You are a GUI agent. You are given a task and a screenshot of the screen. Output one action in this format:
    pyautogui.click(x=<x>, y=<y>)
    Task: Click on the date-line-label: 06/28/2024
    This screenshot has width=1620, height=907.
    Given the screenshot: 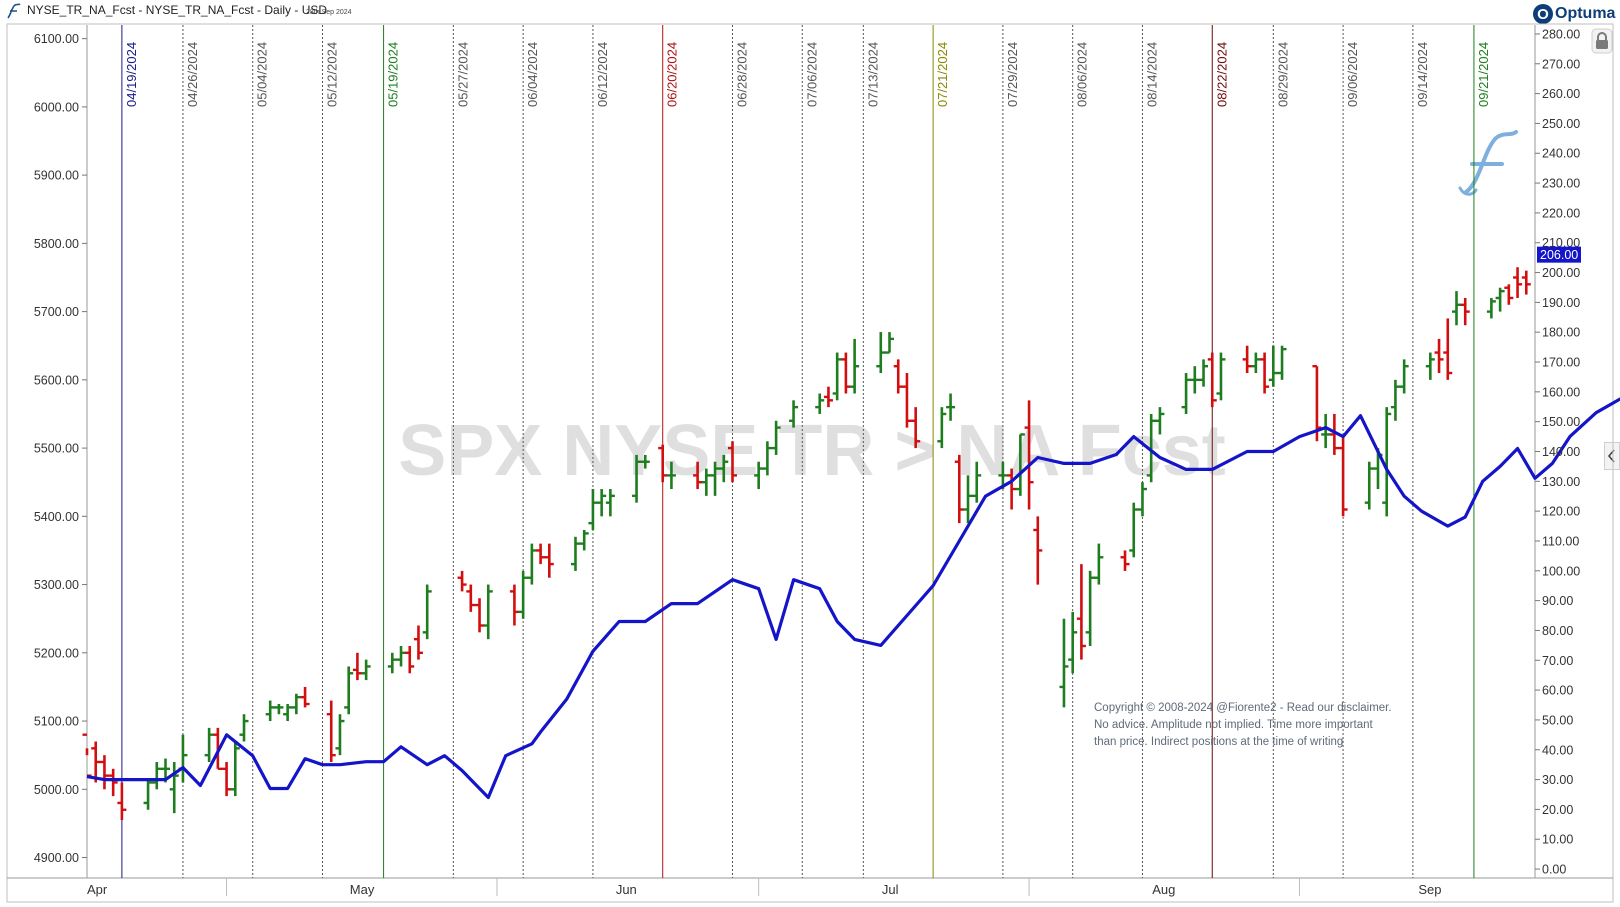 What is the action you would take?
    pyautogui.click(x=741, y=74)
    